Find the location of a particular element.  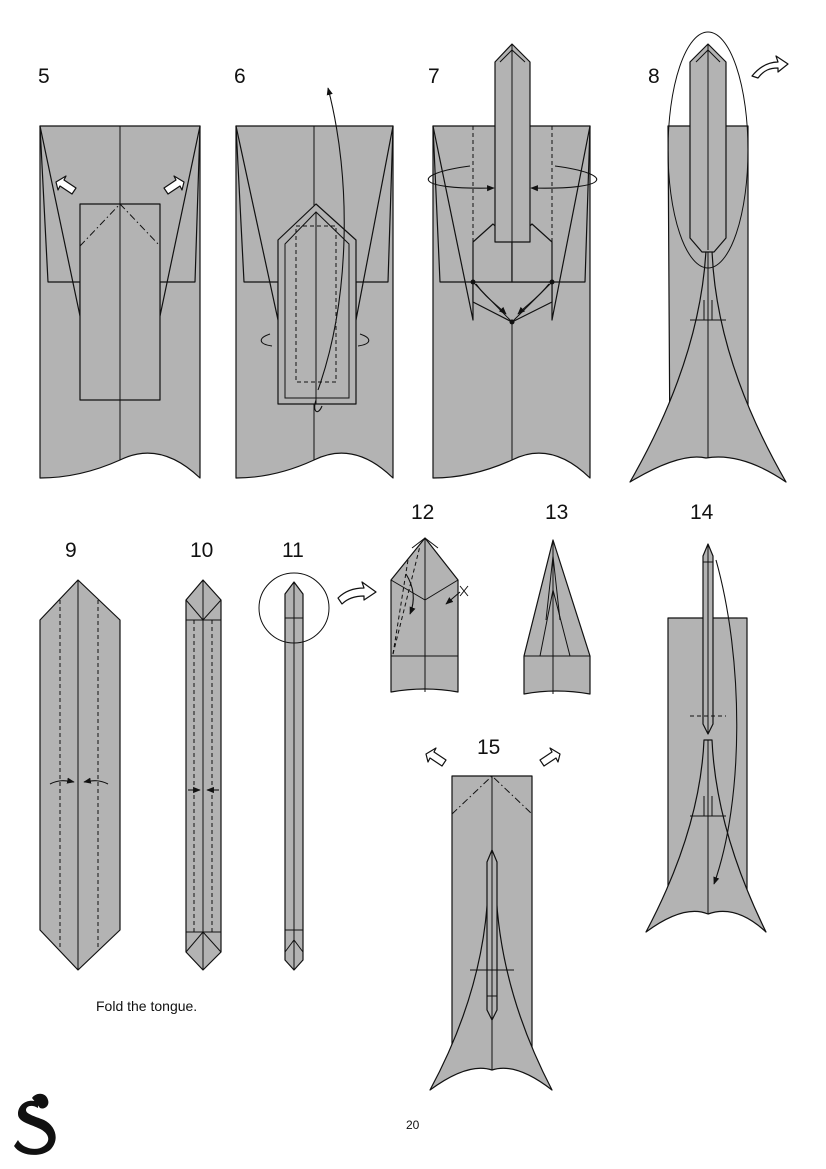

cobra-snake-logo is located at coordinates (35, 1124).